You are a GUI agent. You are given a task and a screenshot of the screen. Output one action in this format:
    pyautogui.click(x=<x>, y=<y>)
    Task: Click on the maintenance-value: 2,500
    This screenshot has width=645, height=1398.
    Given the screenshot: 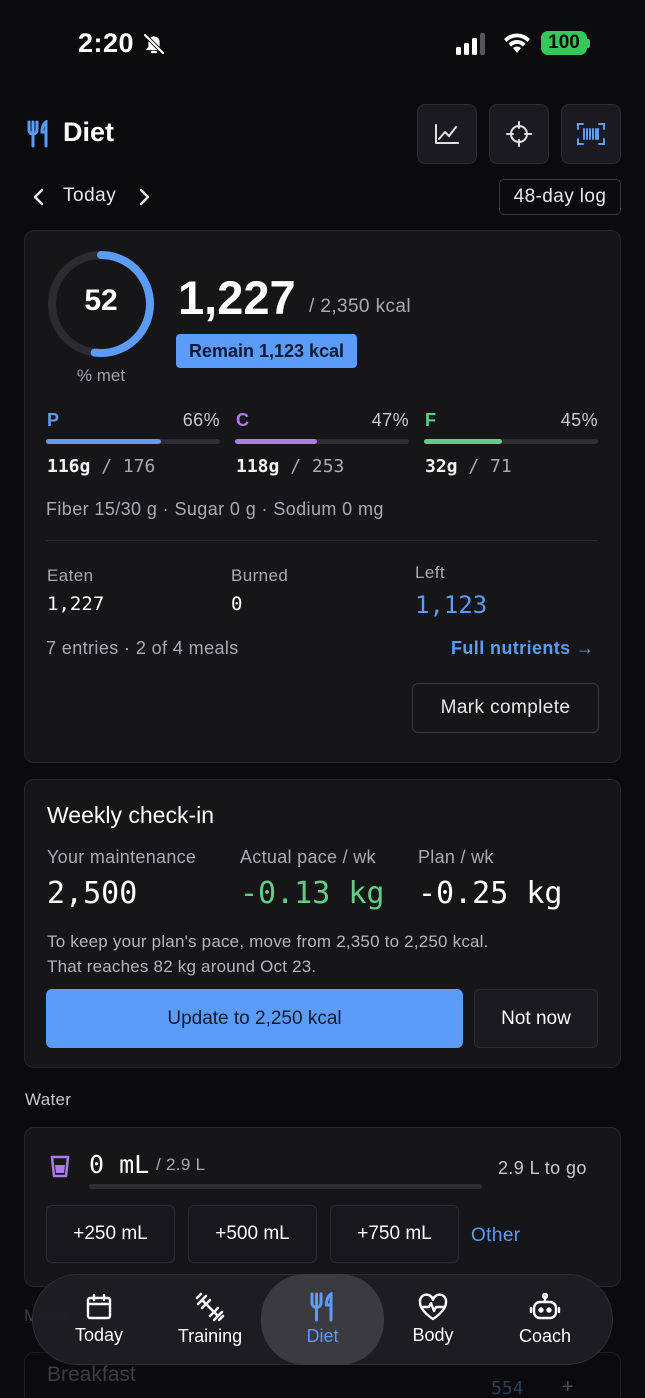 What is the action you would take?
    pyautogui.click(x=92, y=893)
    